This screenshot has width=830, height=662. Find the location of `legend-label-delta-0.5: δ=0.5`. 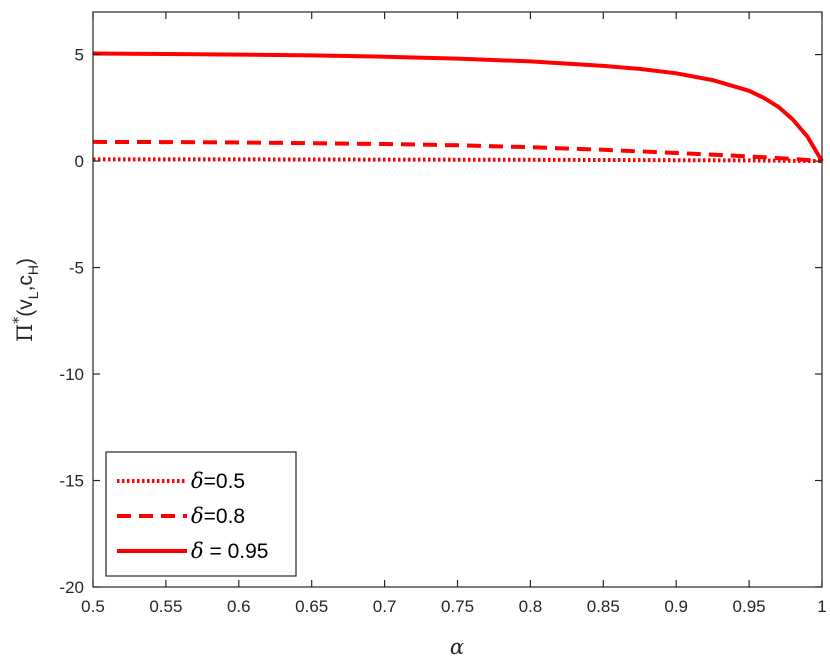

legend-label-delta-0.5: δ=0.5 is located at coordinates (218, 481).